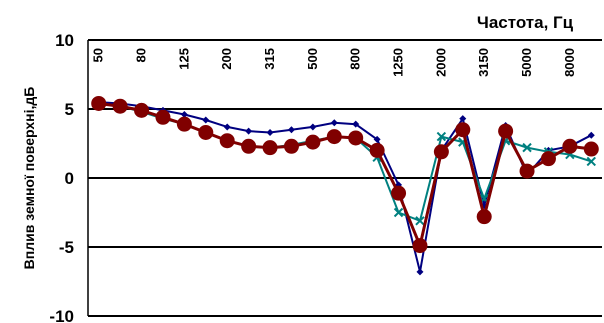  I want to click on x-tick-labels: 50 80 125 200 315 500 800 1250 2000 3150 5000 8000, so click(334, 62).